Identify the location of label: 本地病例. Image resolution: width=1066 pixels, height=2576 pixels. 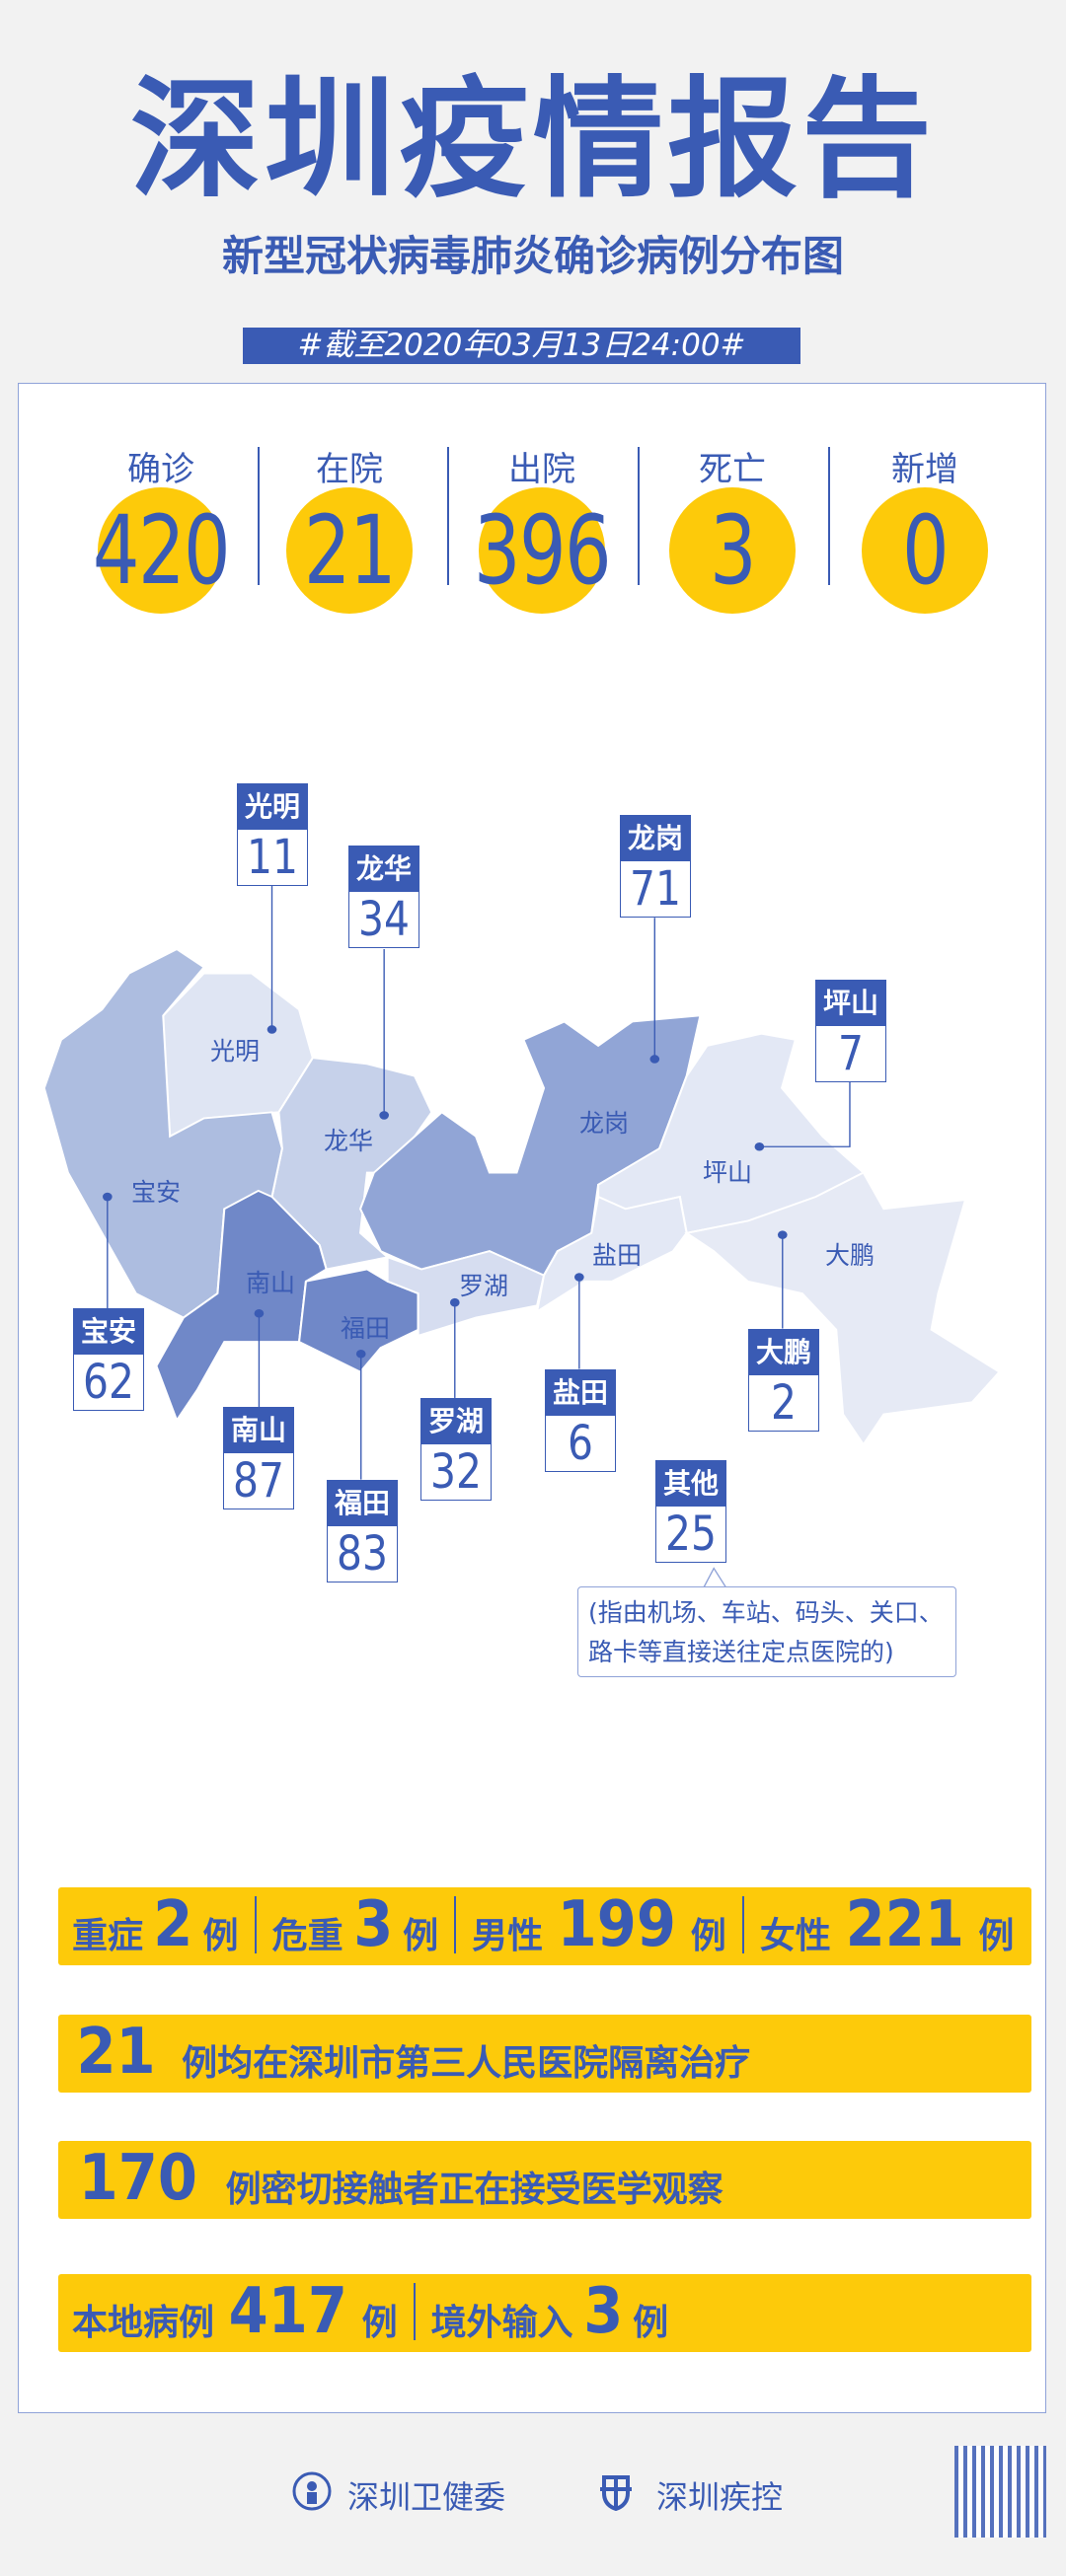
(143, 2323).